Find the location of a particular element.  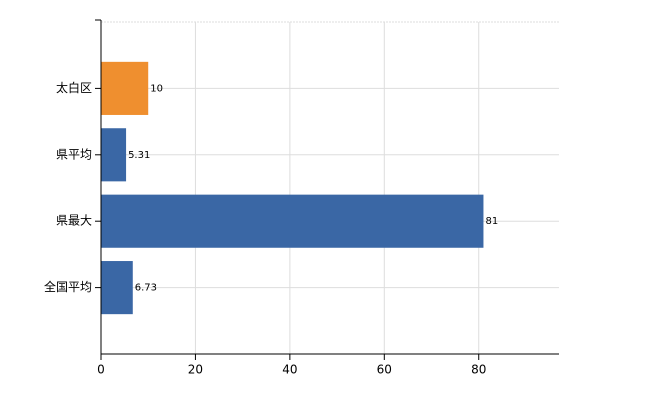

y-tick-label: 県最大 is located at coordinates (74, 221).